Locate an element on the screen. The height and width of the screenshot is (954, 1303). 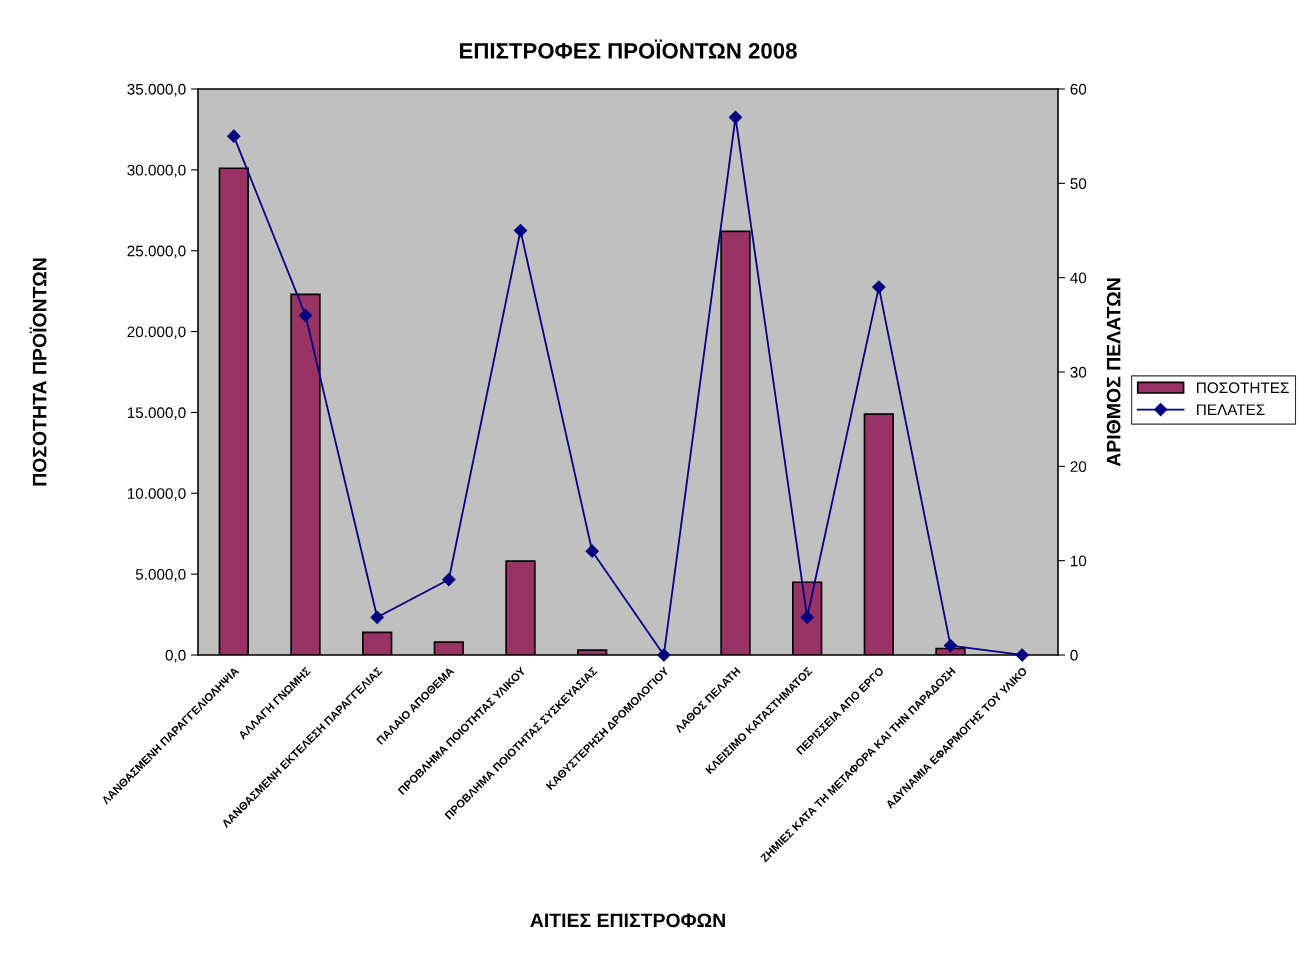
y-tick-label: 35.000,0 is located at coordinates (156, 90).